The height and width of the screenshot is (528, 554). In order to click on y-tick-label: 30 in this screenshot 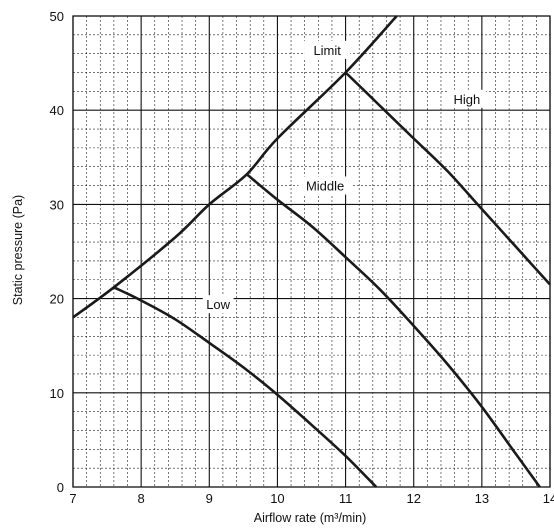, I will do `click(57, 204)`.